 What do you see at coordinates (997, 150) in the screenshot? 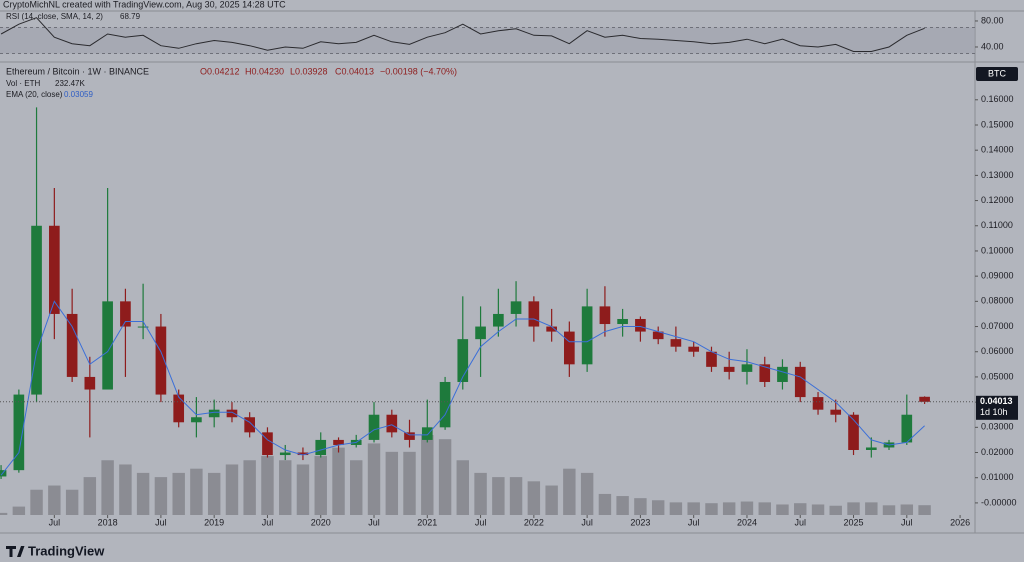
I see `y-tick-label: 0.14000` at bounding box center [997, 150].